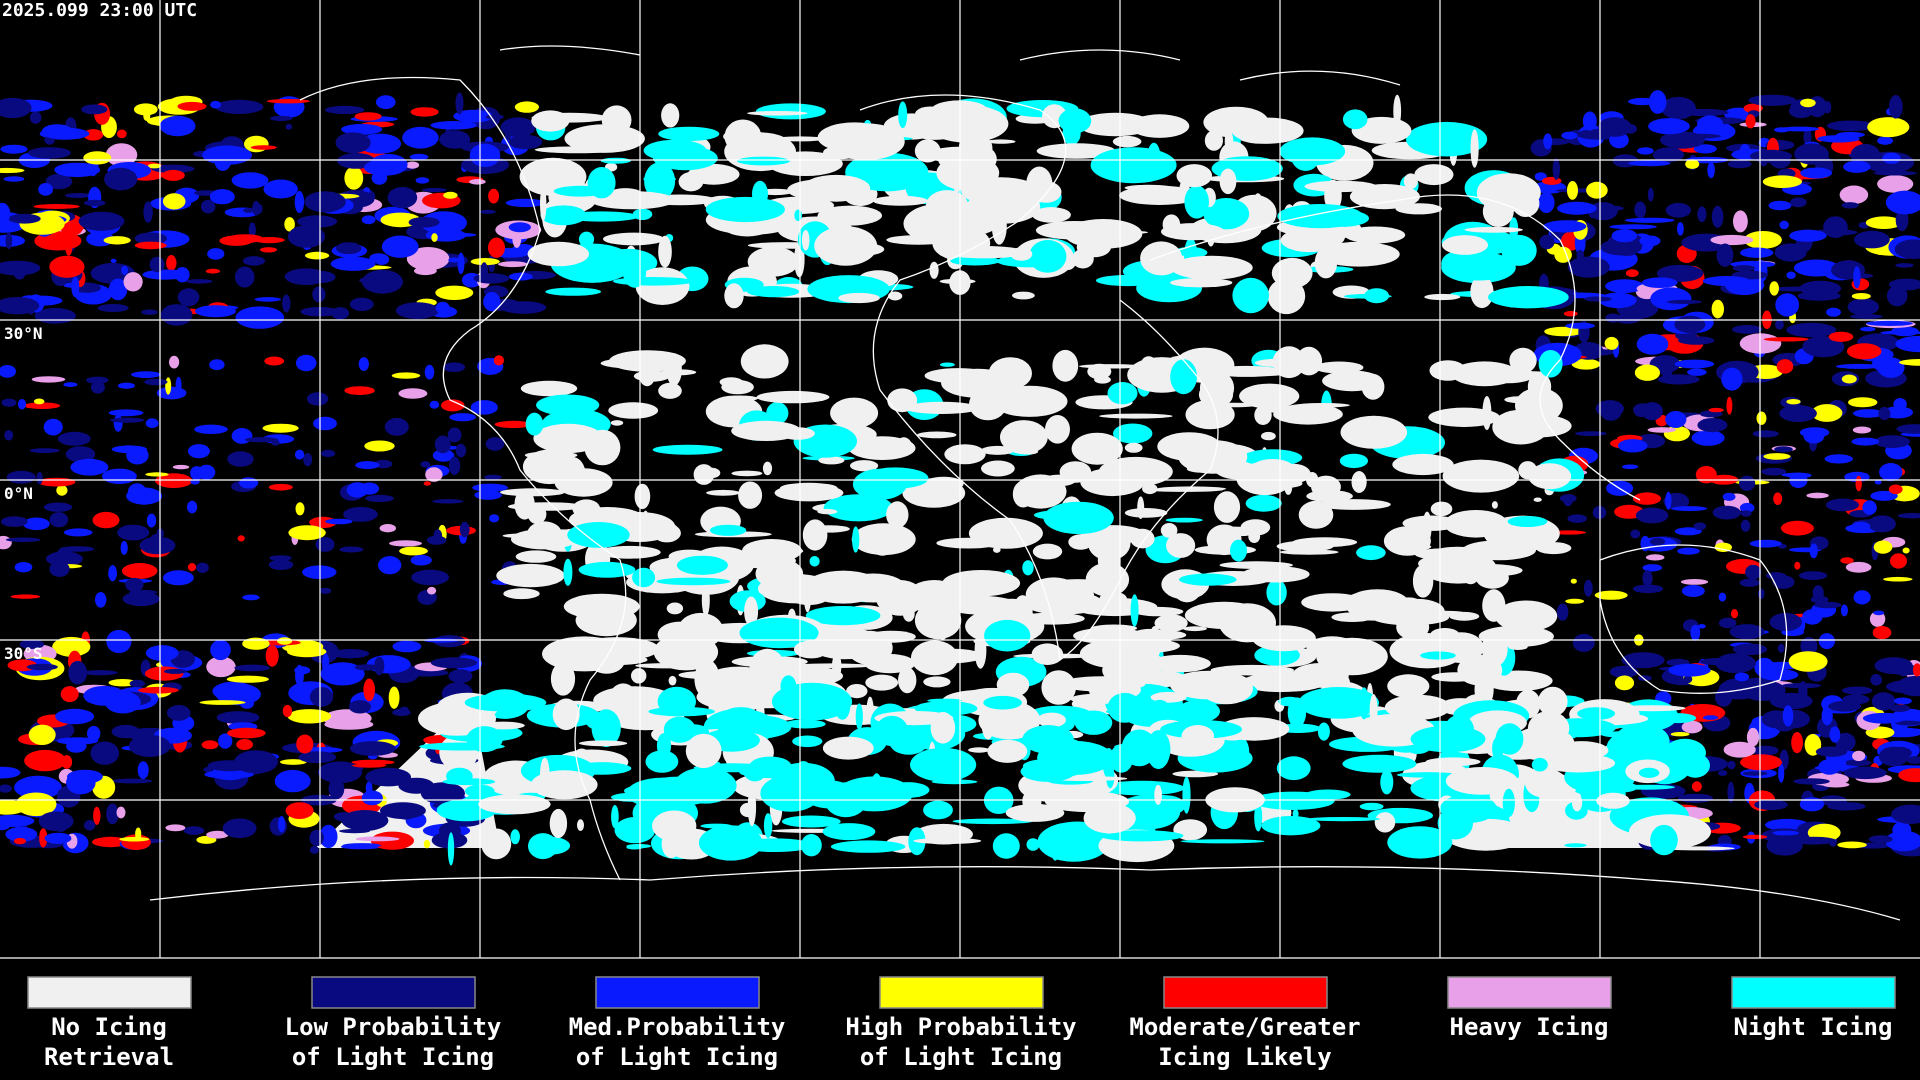 The width and height of the screenshot is (1920, 1080). I want to click on legend-label: Low Probability, so click(393, 1027).